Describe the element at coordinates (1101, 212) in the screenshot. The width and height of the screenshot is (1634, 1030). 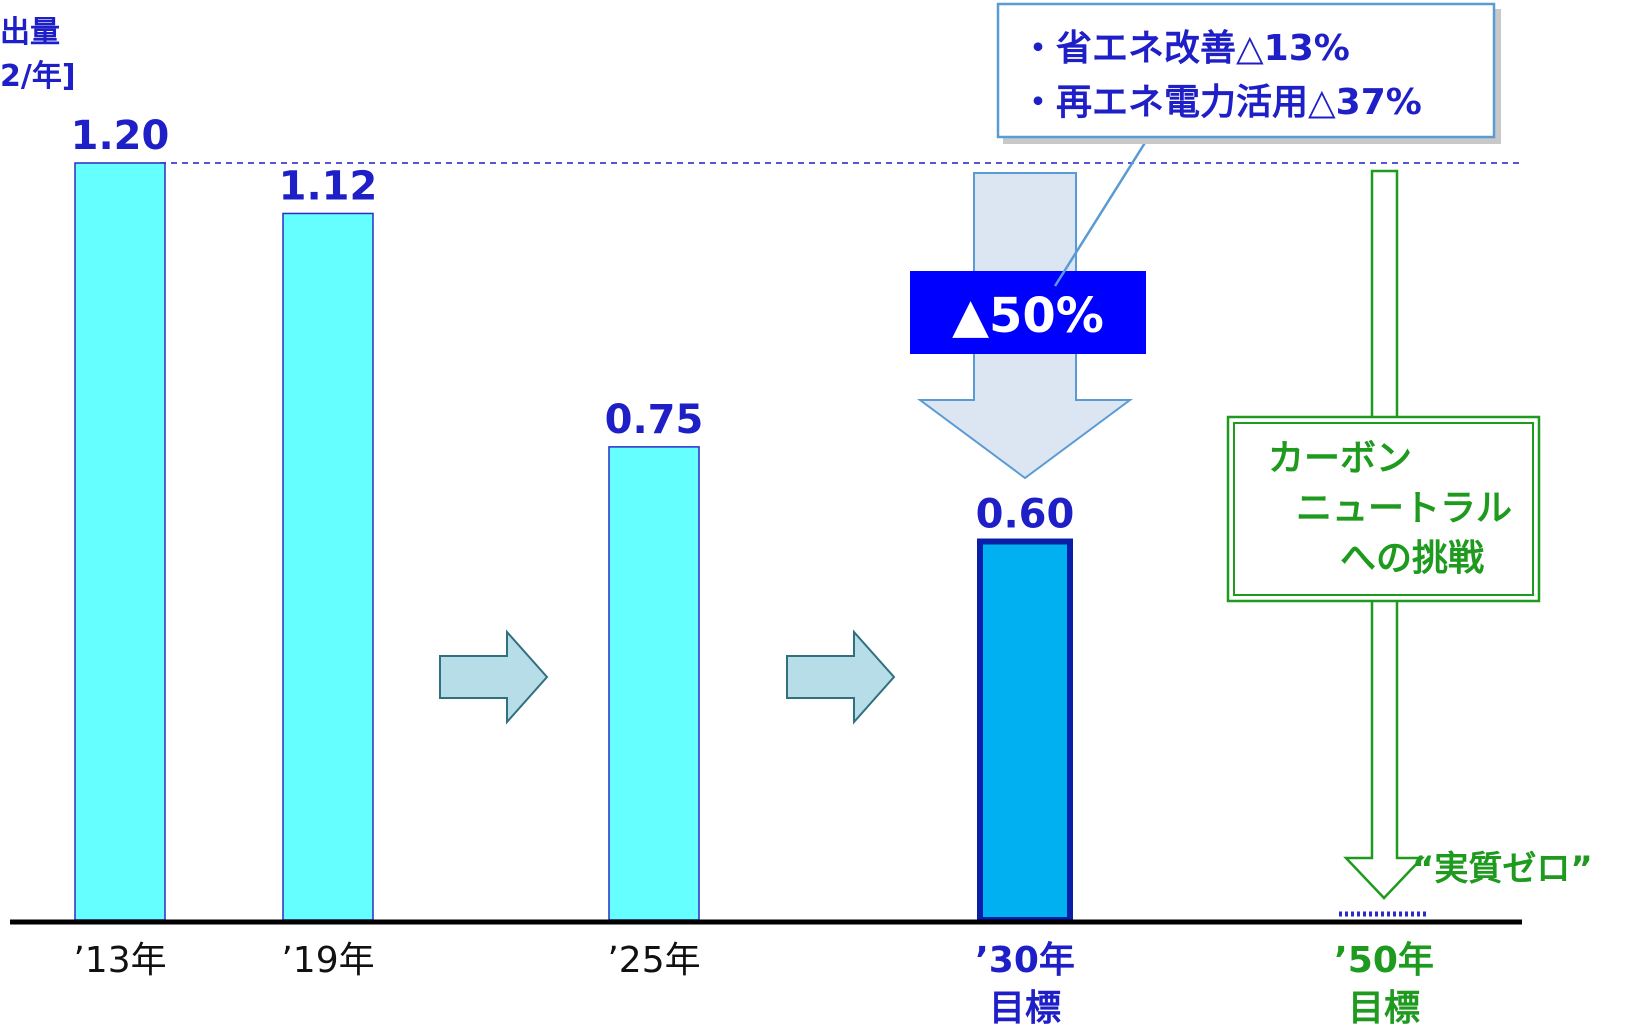
I see `callout-leader` at that location.